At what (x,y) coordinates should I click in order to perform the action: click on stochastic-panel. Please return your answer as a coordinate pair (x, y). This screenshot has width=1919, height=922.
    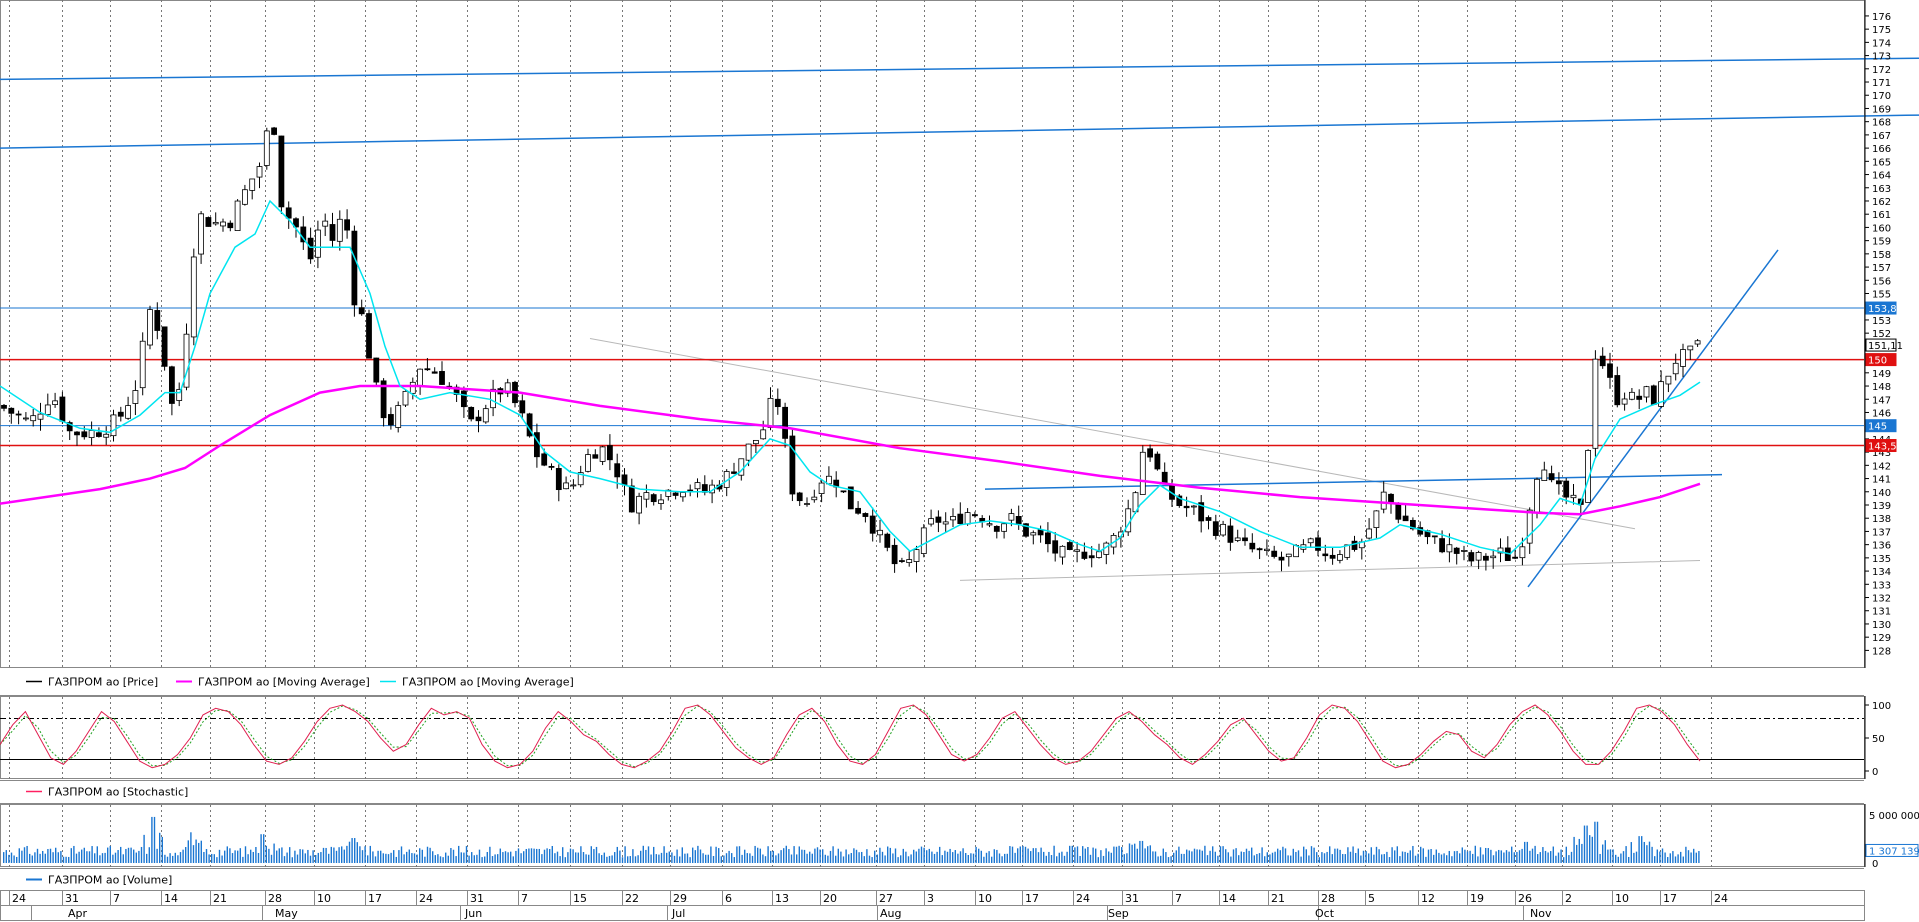
    Looking at the image, I should click on (932, 738).